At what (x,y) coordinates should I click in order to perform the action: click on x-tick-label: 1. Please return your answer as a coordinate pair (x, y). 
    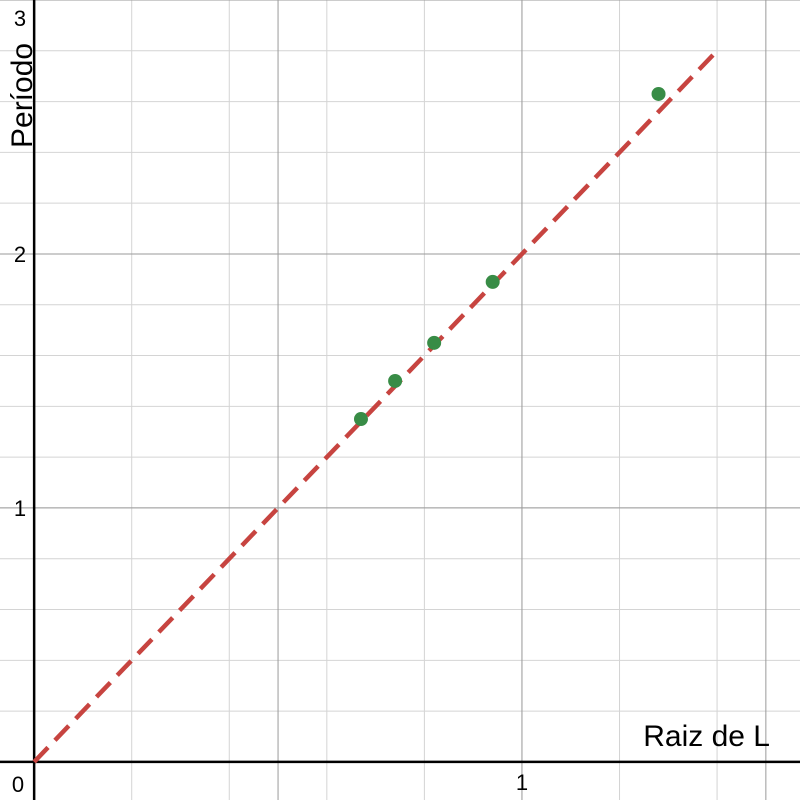
    Looking at the image, I should click on (522, 782).